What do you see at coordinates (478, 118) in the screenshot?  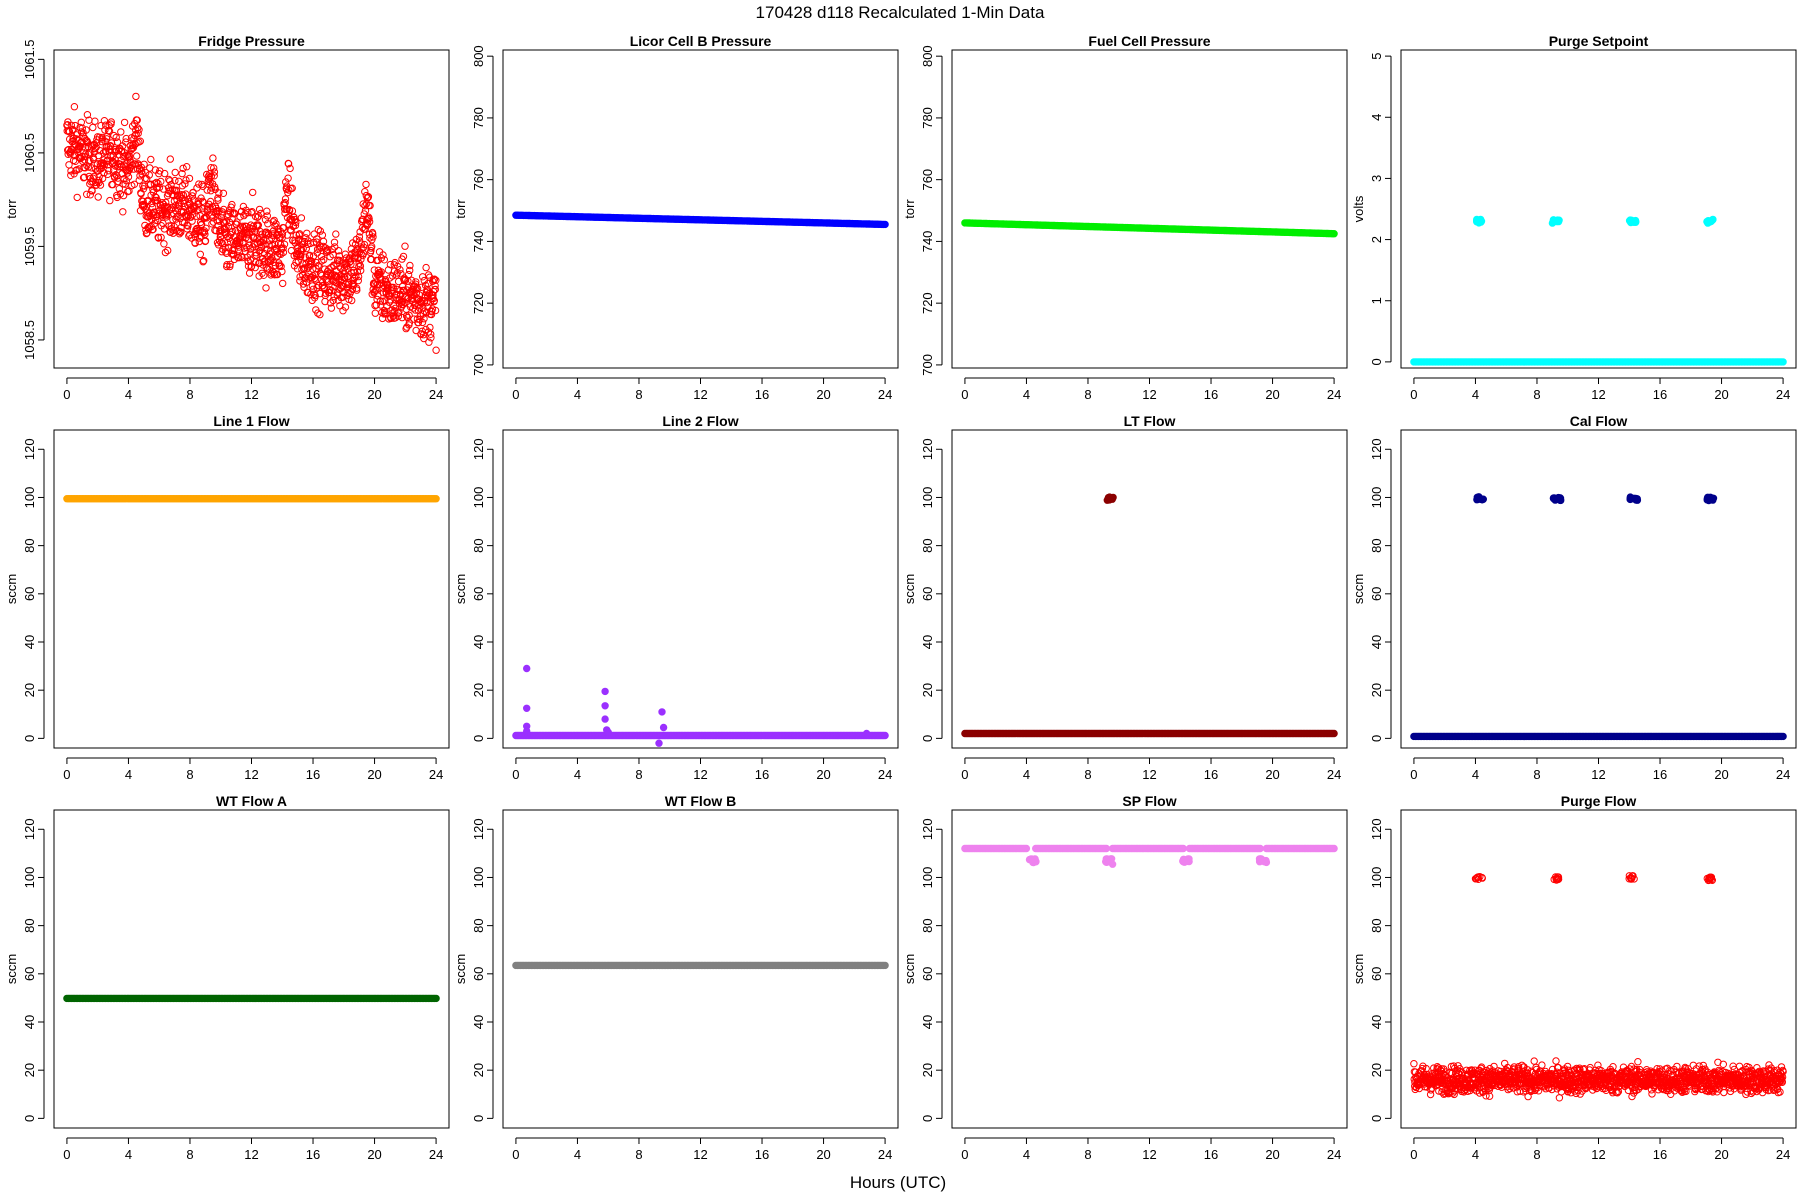 I see `y-tick-label: 780` at bounding box center [478, 118].